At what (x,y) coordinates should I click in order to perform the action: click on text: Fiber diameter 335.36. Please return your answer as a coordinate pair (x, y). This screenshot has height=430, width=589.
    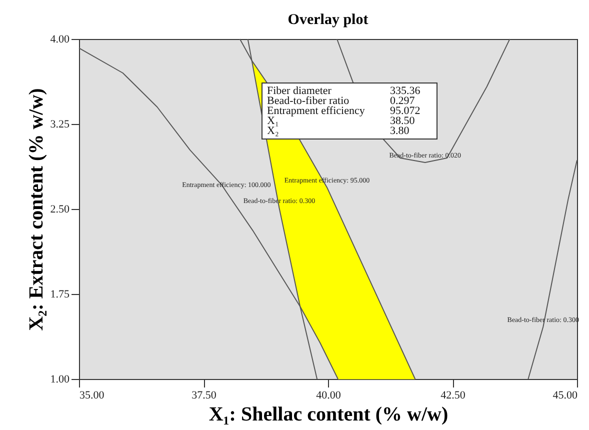
    Looking at the image, I should click on (343, 91).